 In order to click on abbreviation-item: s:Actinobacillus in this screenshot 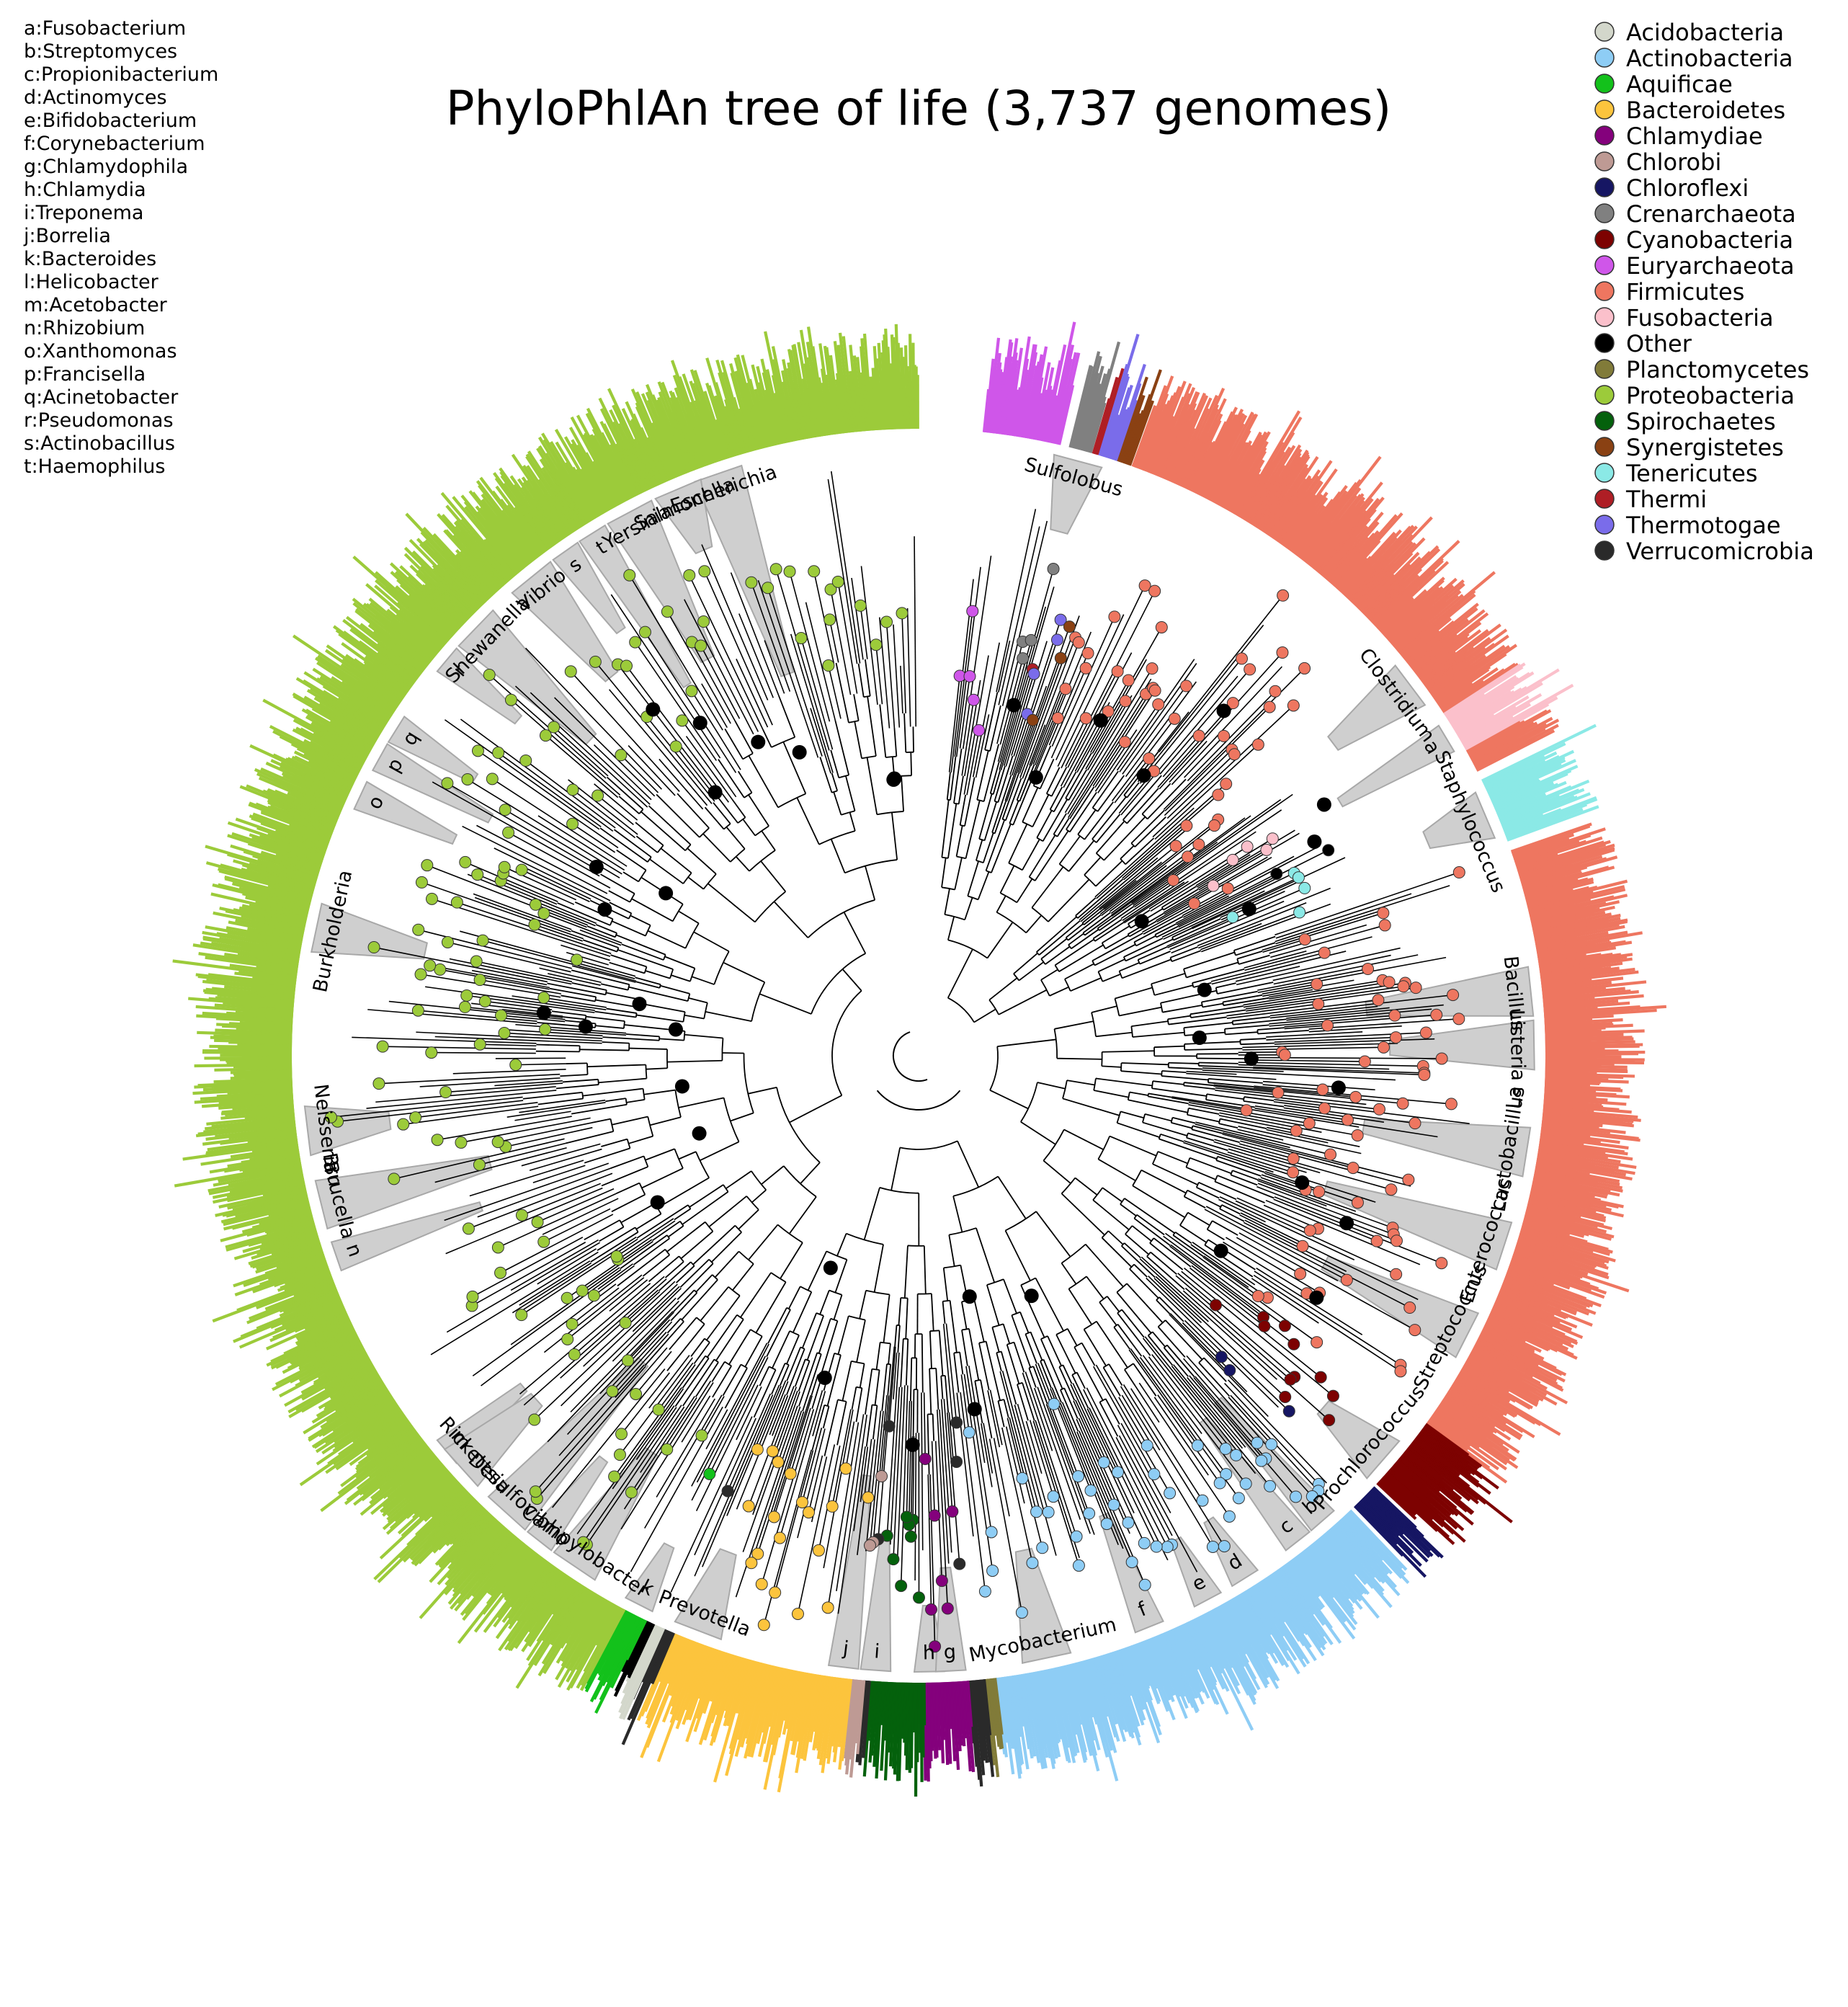, I will do `click(99, 444)`.